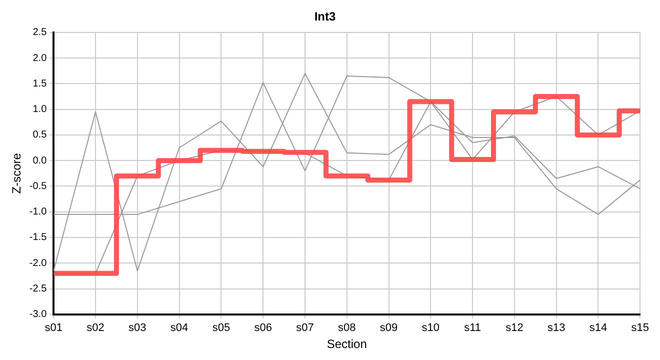 The width and height of the screenshot is (660, 360). I want to click on x-tick-label: s13, so click(556, 328).